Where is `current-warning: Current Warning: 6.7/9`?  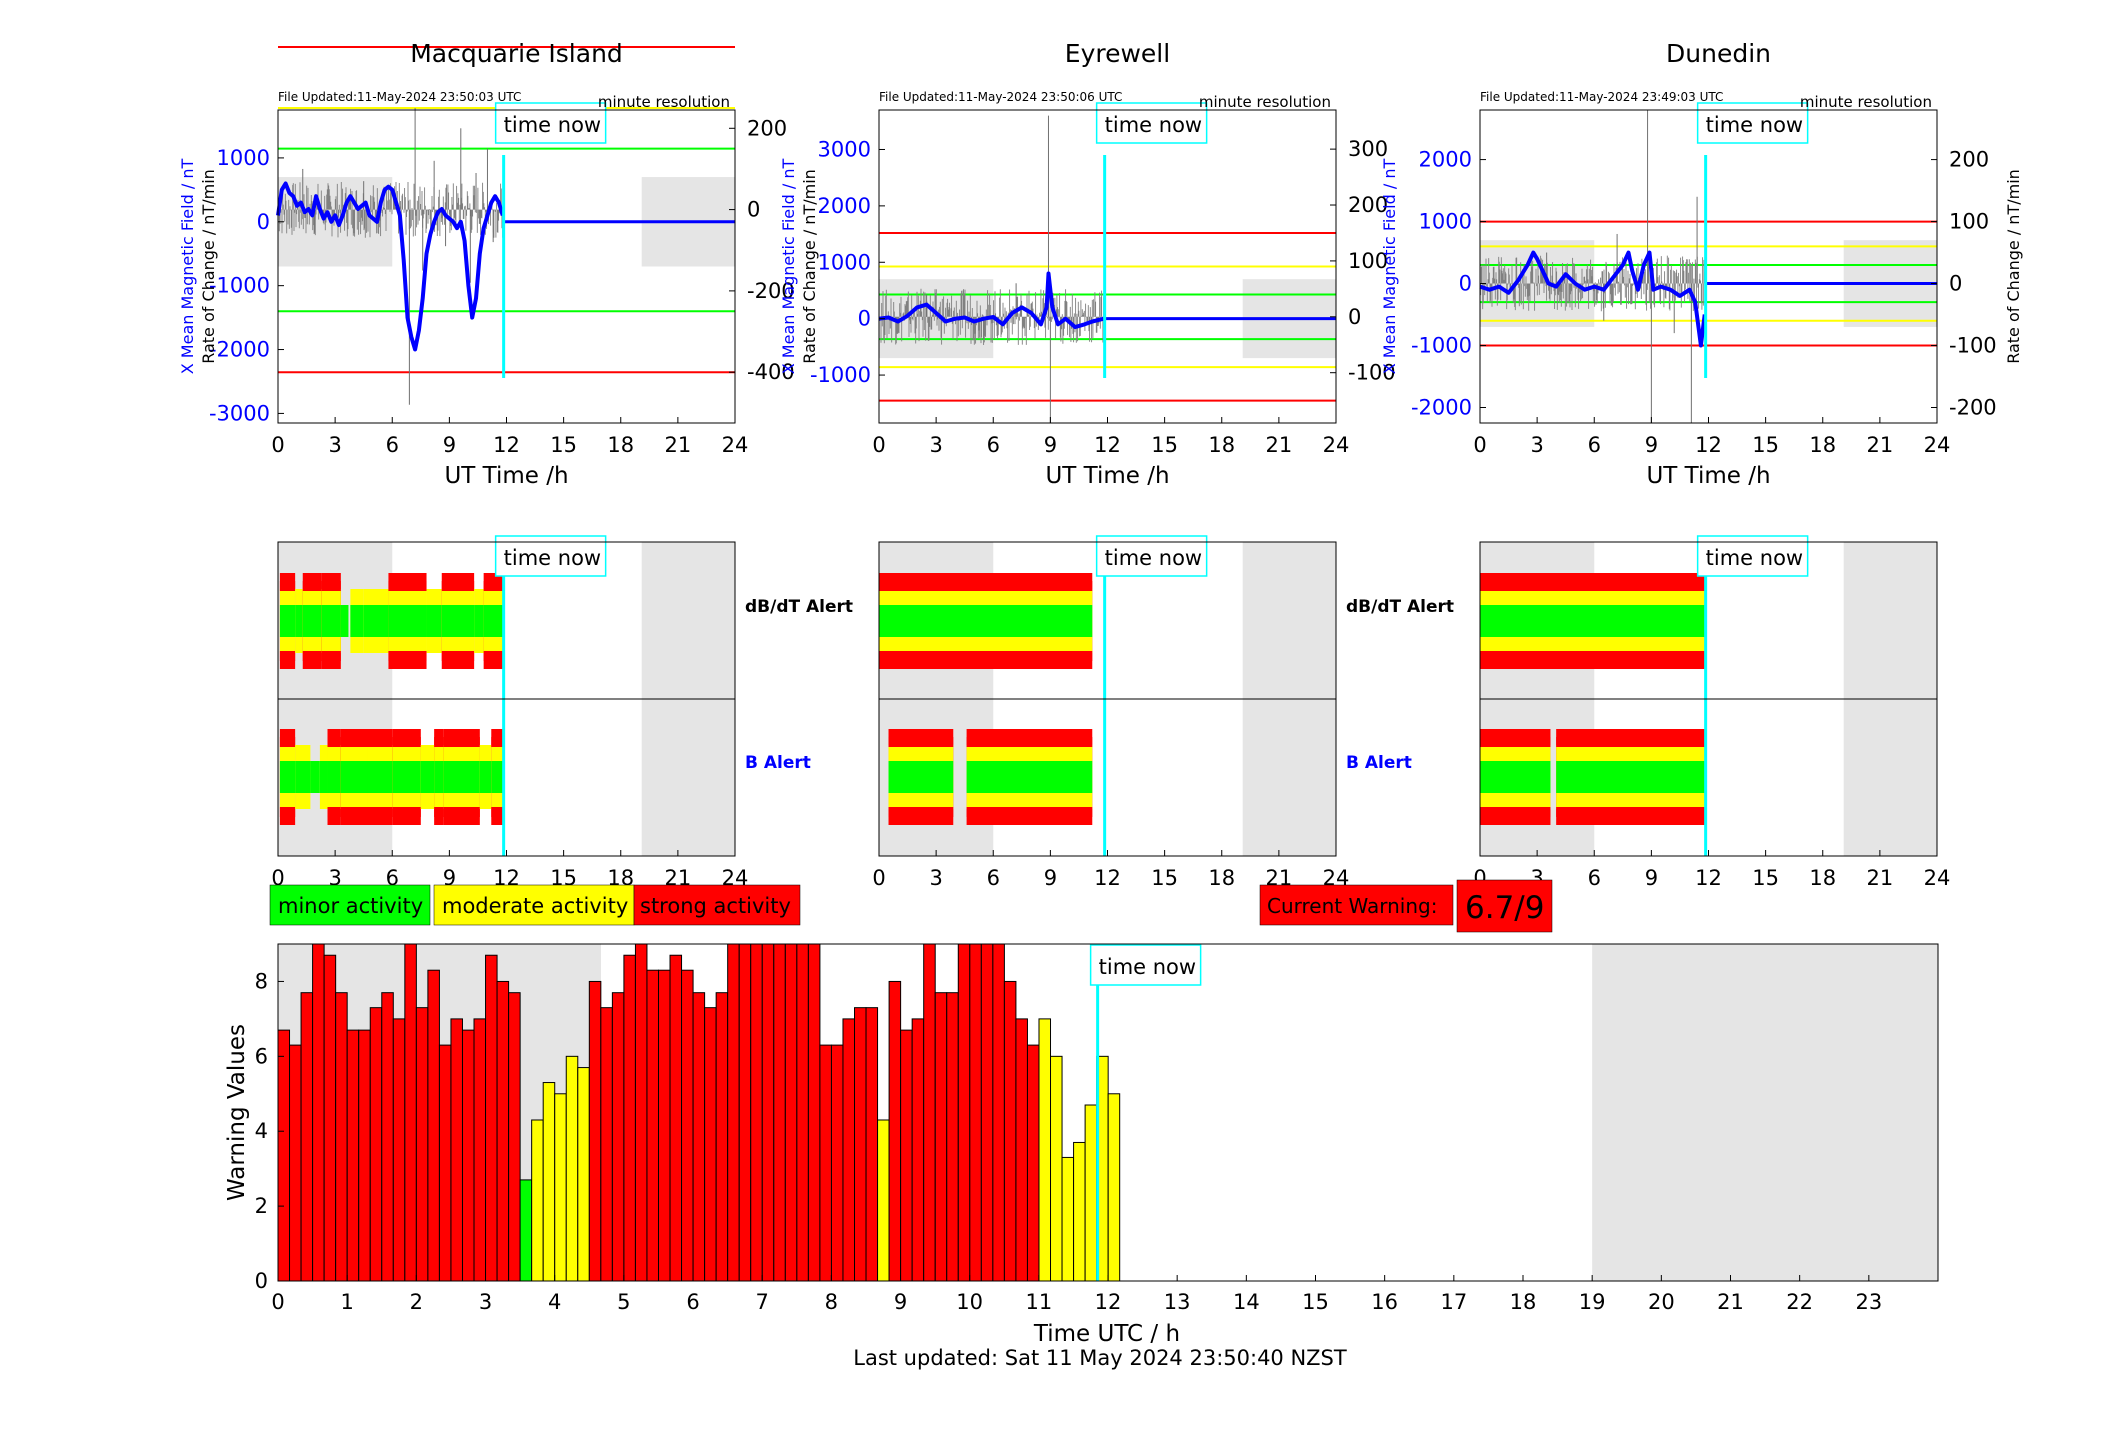
current-warning: Current Warning: 6.7/9 is located at coordinates (1406, 906).